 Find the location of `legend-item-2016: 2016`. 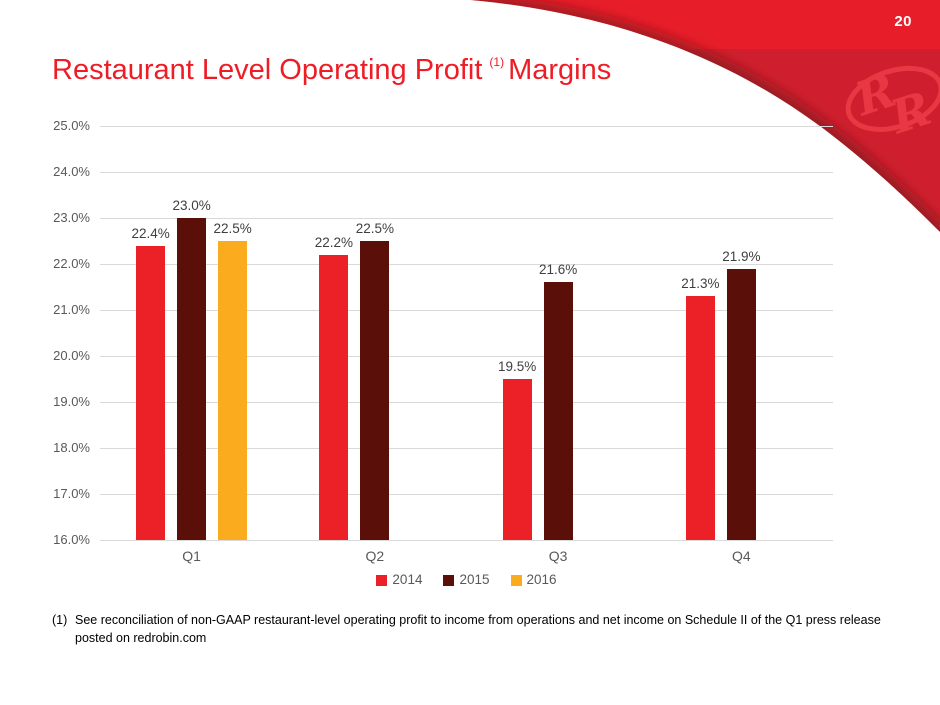

legend-item-2016: 2016 is located at coordinates (533, 579).